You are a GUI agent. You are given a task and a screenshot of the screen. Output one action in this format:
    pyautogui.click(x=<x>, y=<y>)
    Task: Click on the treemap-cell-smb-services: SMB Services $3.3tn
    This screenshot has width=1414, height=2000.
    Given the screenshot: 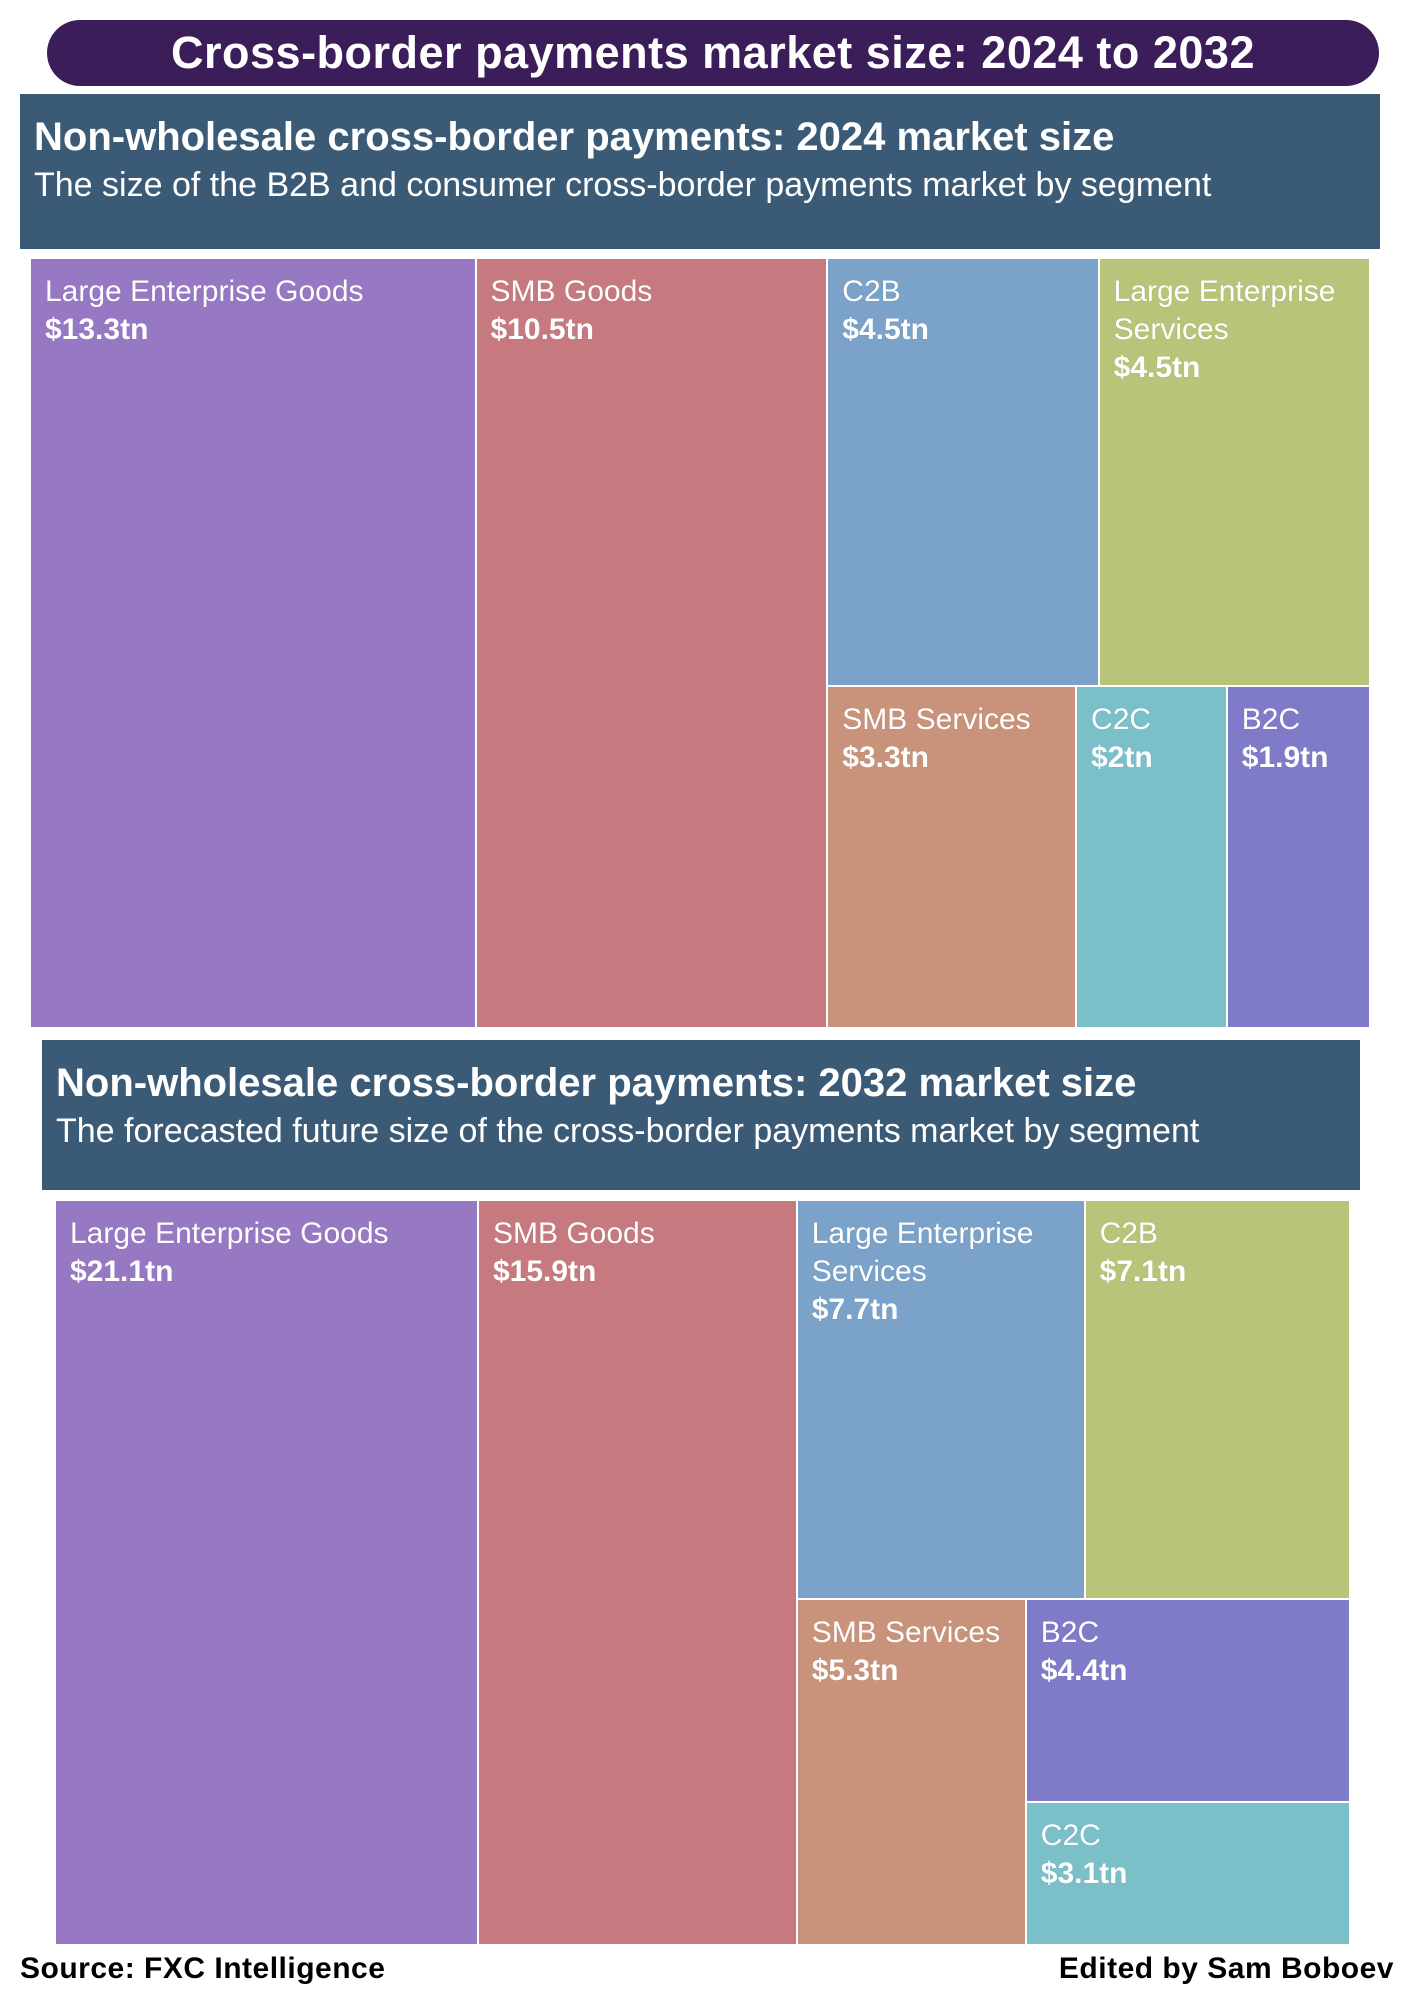 What is the action you would take?
    pyautogui.click(x=952, y=856)
    